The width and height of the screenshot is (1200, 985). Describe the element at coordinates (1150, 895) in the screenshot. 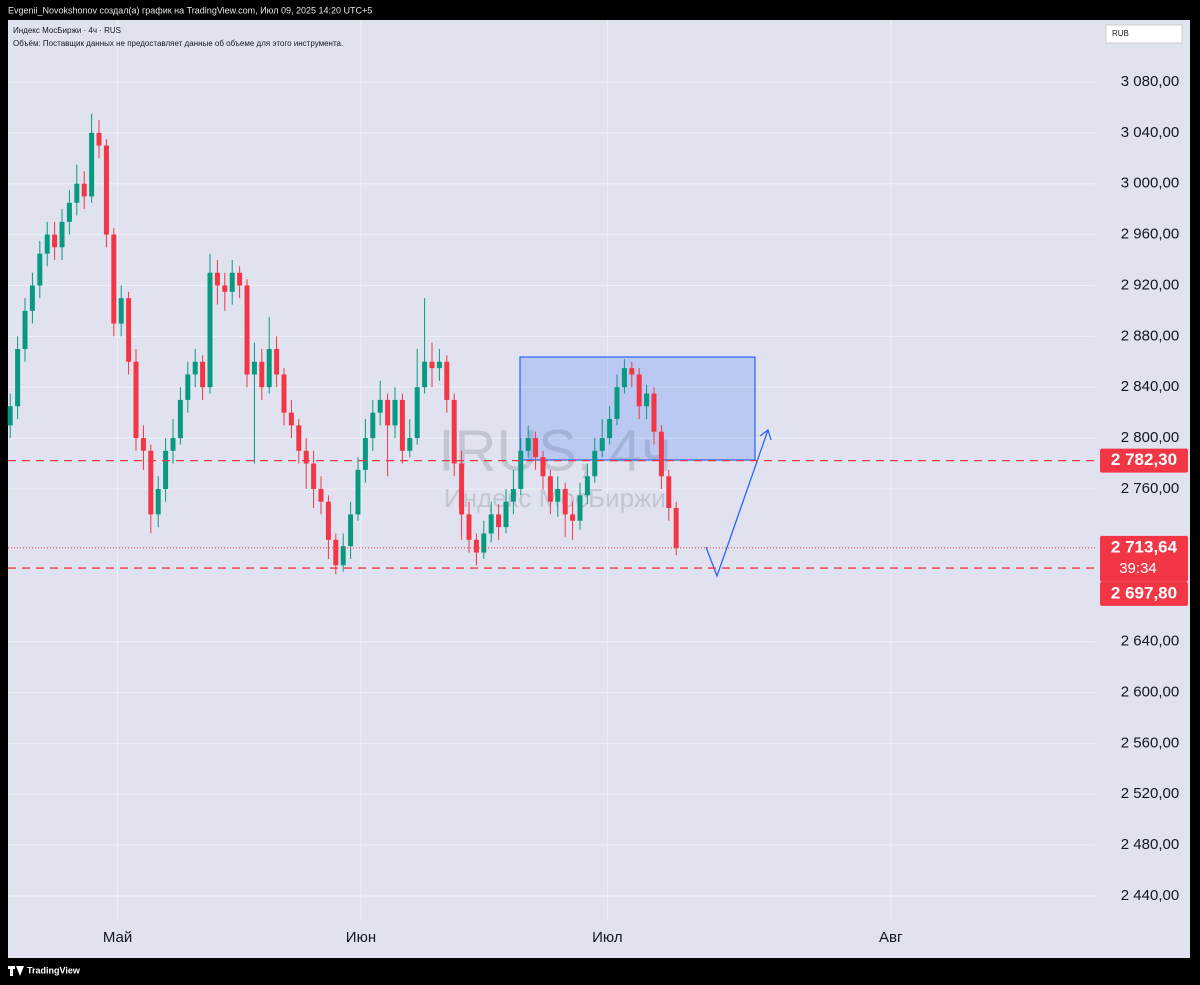

I see `y-tick-label: 2 440,00` at that location.